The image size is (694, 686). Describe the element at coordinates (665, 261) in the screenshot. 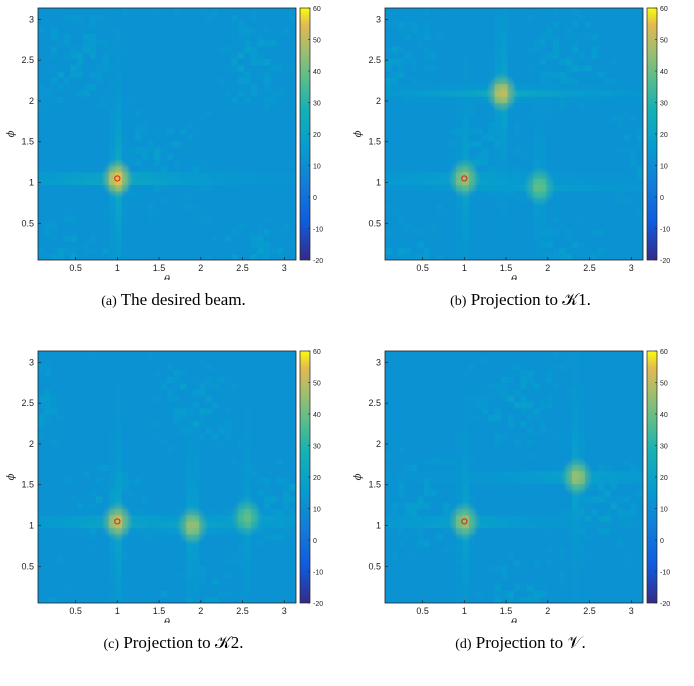

I see `colorbar-tick-label: -20` at that location.